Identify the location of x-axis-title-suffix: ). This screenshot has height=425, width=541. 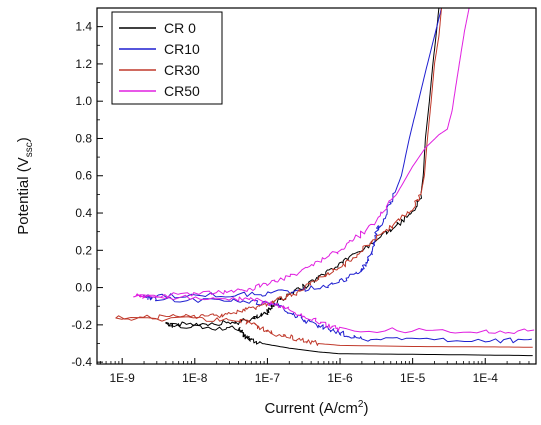
(365, 408).